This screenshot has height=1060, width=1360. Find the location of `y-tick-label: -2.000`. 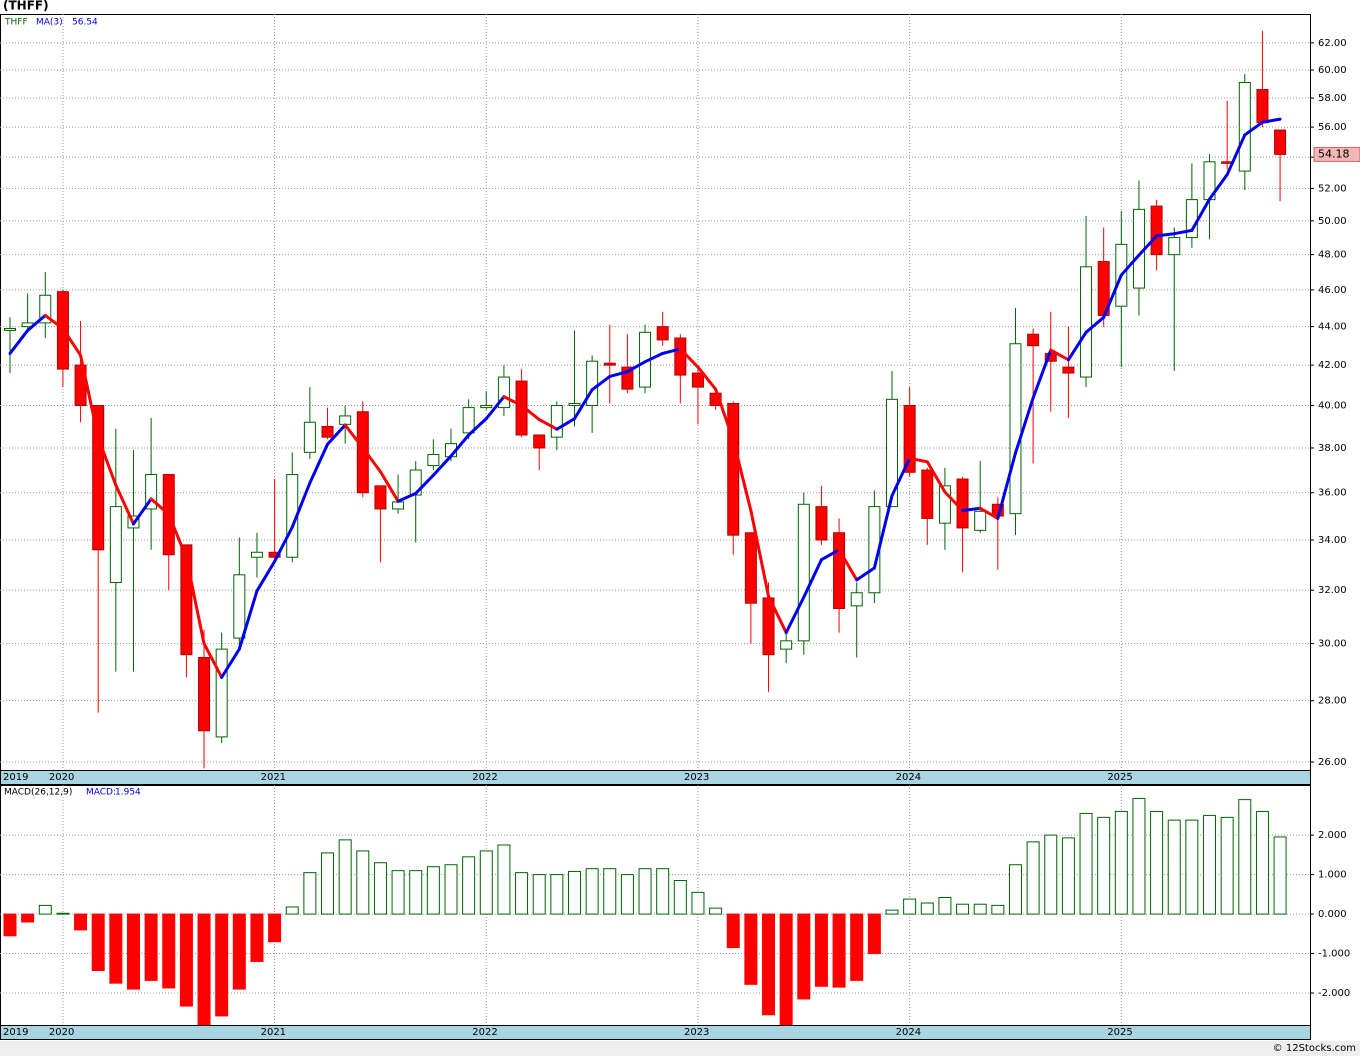

y-tick-label: -2.000 is located at coordinates (1334, 993).